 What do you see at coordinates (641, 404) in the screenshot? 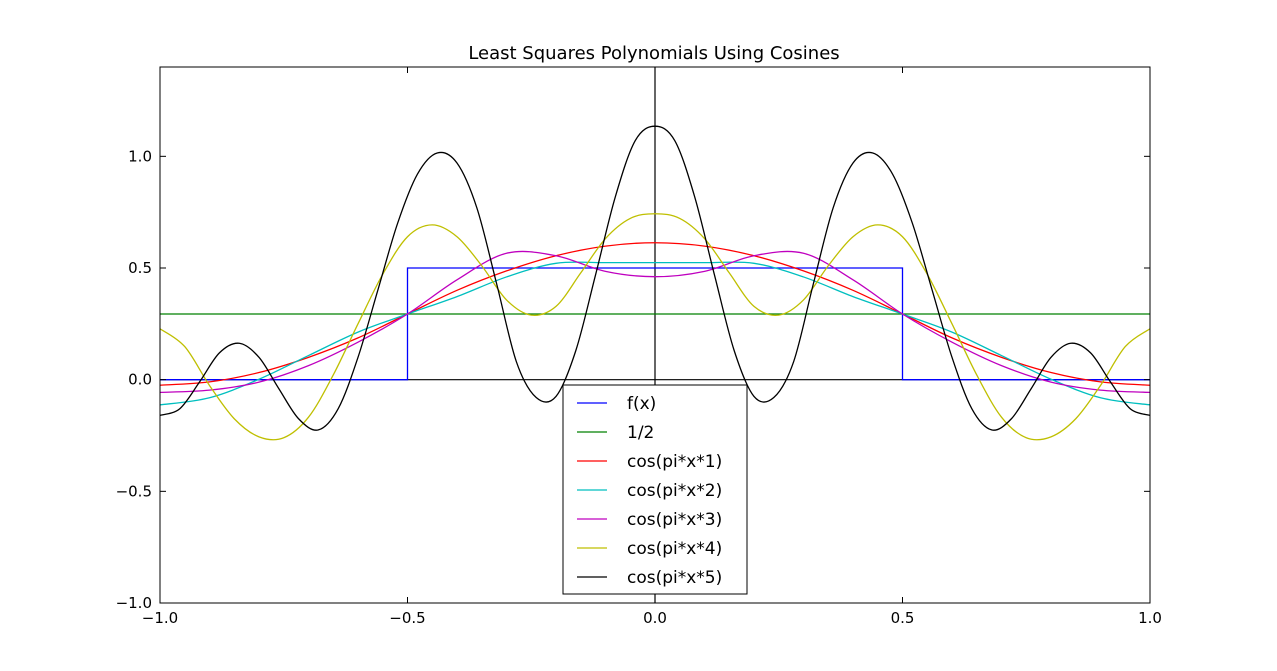
I see `legend-label: f(x)` at bounding box center [641, 404].